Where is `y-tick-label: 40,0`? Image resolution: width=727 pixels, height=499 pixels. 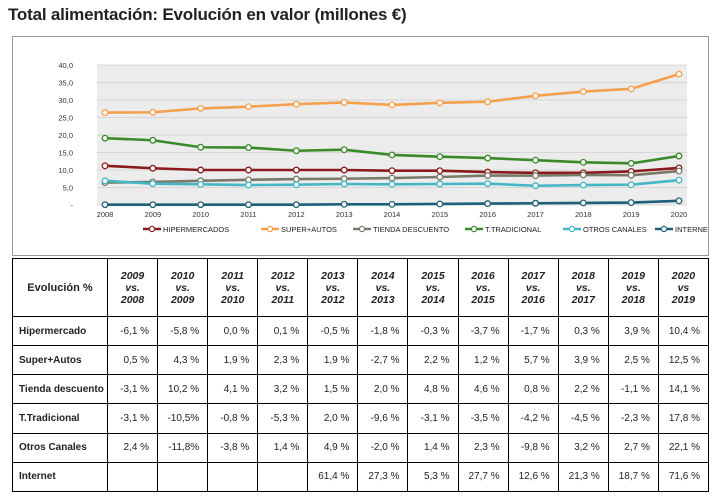 y-tick-label: 40,0 is located at coordinates (65, 65).